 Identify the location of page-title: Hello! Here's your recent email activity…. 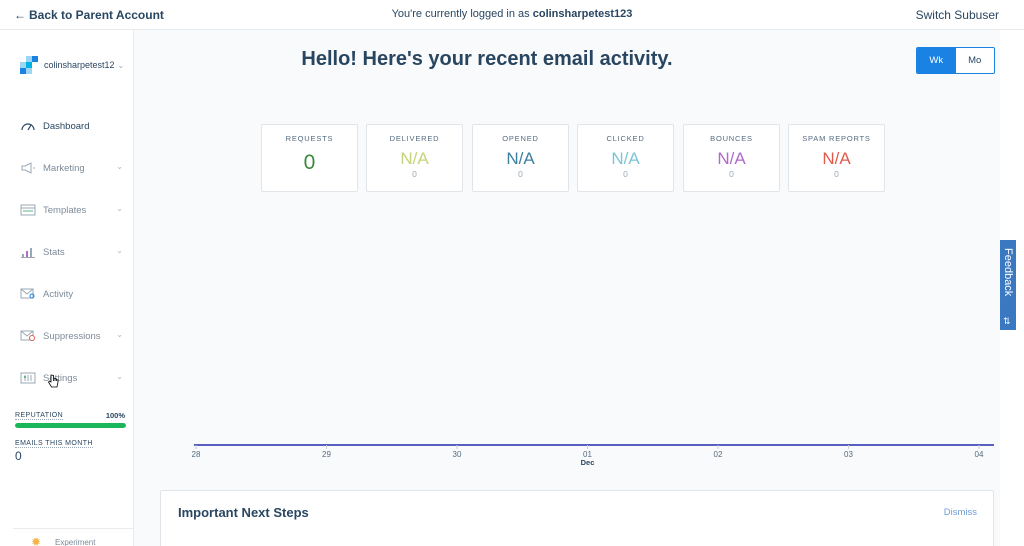
(487, 59).